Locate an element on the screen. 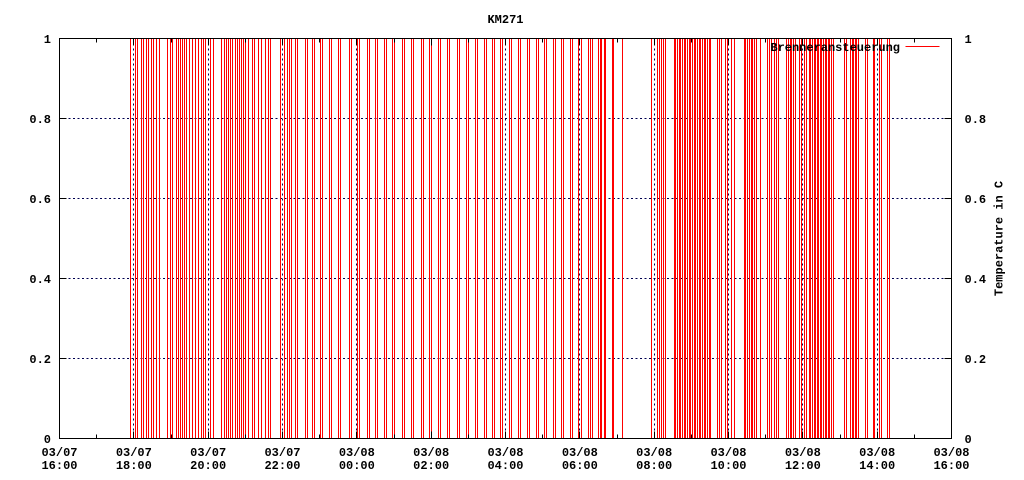 Image resolution: width=1024 pixels, height=480 pixels. svg-text: 20:00 is located at coordinates (208, 466).